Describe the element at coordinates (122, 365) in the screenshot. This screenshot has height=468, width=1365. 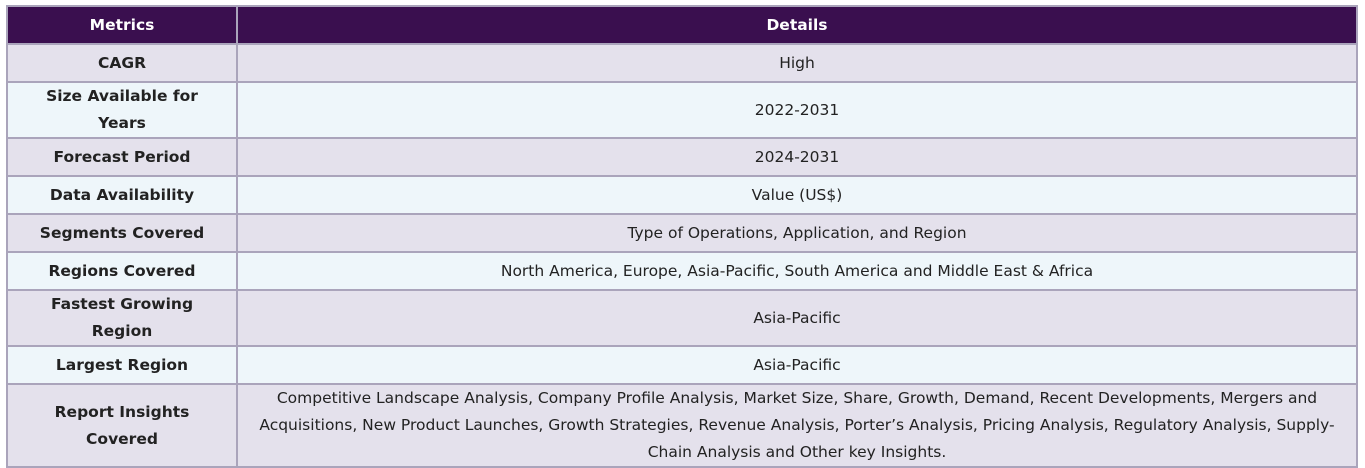
I see `metric-cell: Largest Region` at that location.